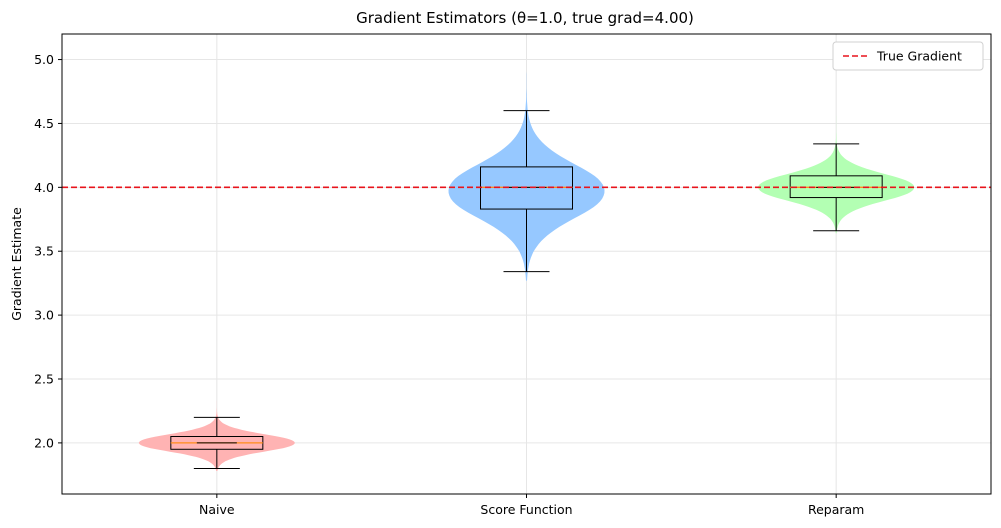 This screenshot has height=528, width=1001. I want to click on legend-label: True Gradient, so click(919, 56).